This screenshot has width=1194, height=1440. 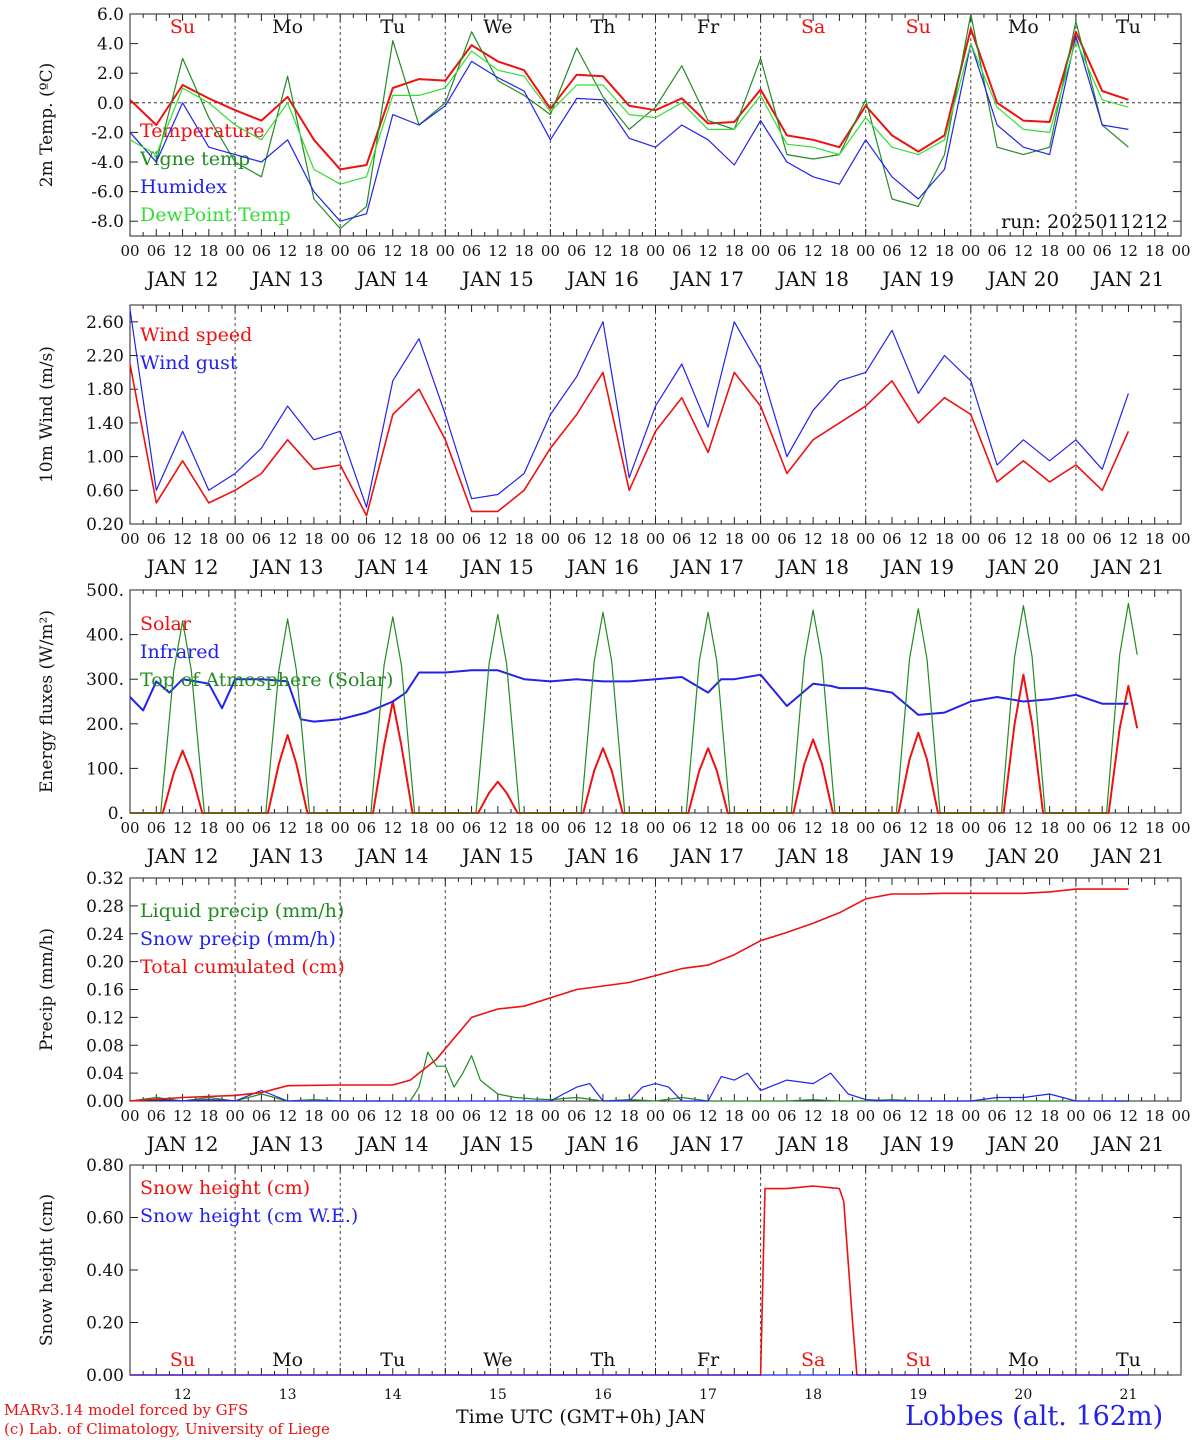 What do you see at coordinates (603, 1395) in the screenshot?
I see `day-number-label: 16` at bounding box center [603, 1395].